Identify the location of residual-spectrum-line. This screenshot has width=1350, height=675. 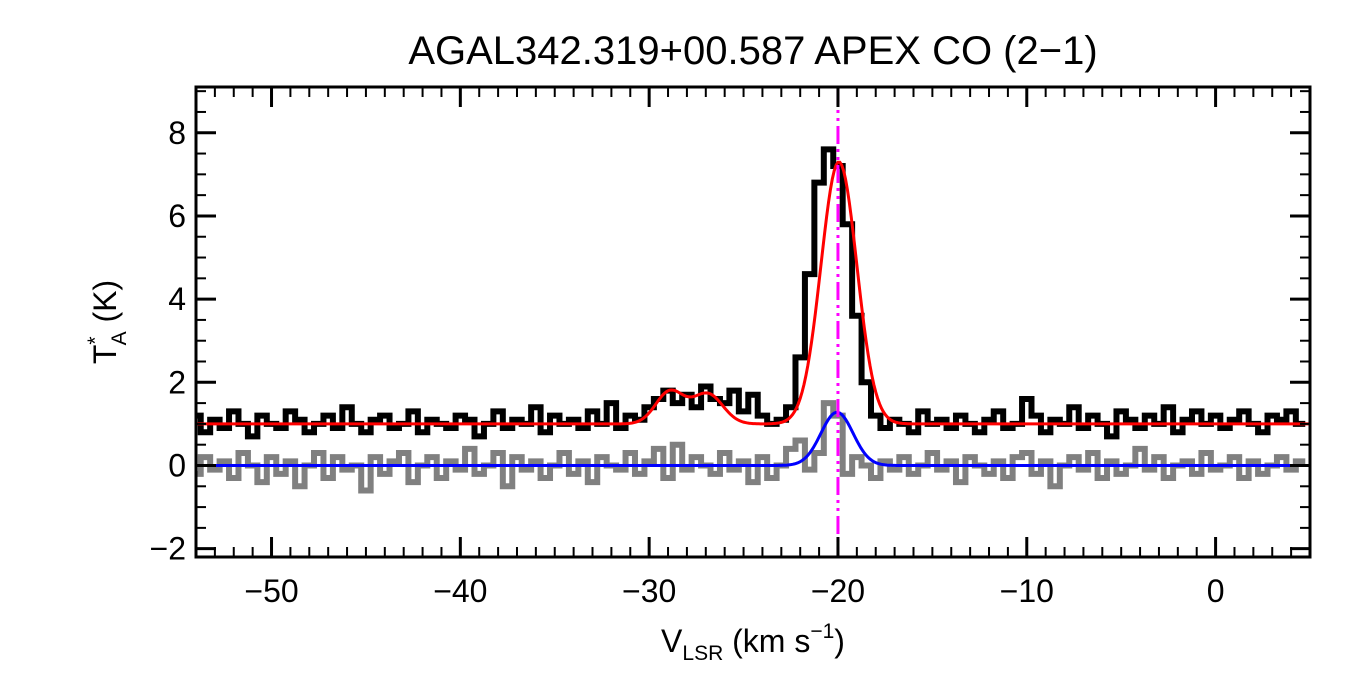
(751, 447).